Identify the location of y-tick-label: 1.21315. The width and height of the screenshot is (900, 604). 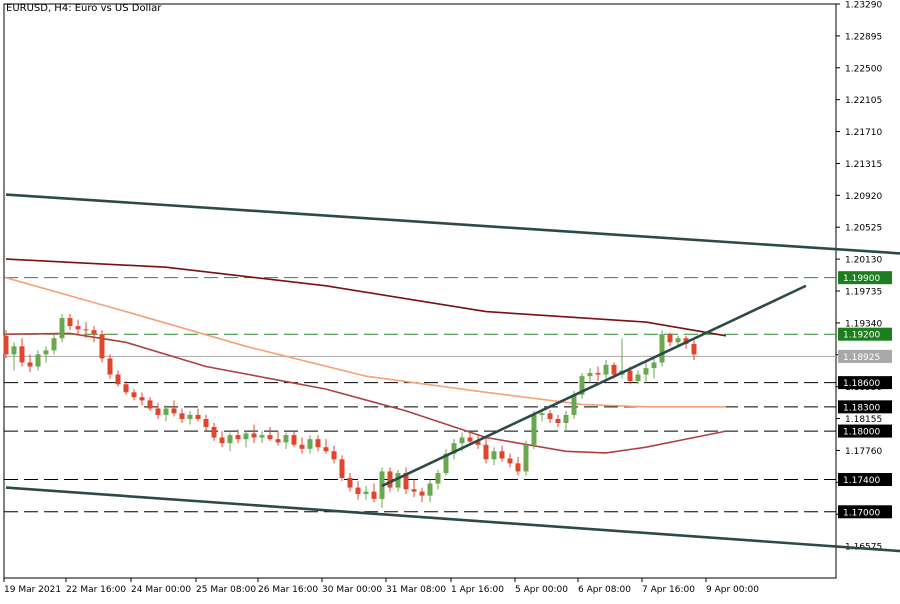
(863, 165).